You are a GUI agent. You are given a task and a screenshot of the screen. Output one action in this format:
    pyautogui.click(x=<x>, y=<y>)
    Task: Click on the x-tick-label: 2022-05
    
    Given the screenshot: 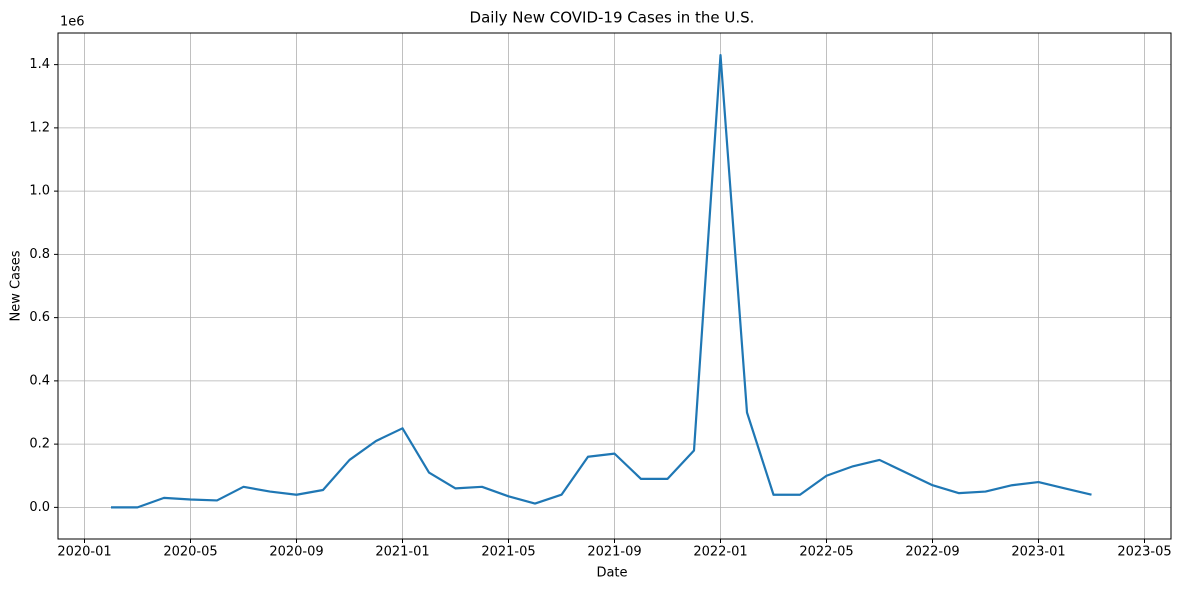 What is the action you would take?
    pyautogui.click(x=826, y=552)
    